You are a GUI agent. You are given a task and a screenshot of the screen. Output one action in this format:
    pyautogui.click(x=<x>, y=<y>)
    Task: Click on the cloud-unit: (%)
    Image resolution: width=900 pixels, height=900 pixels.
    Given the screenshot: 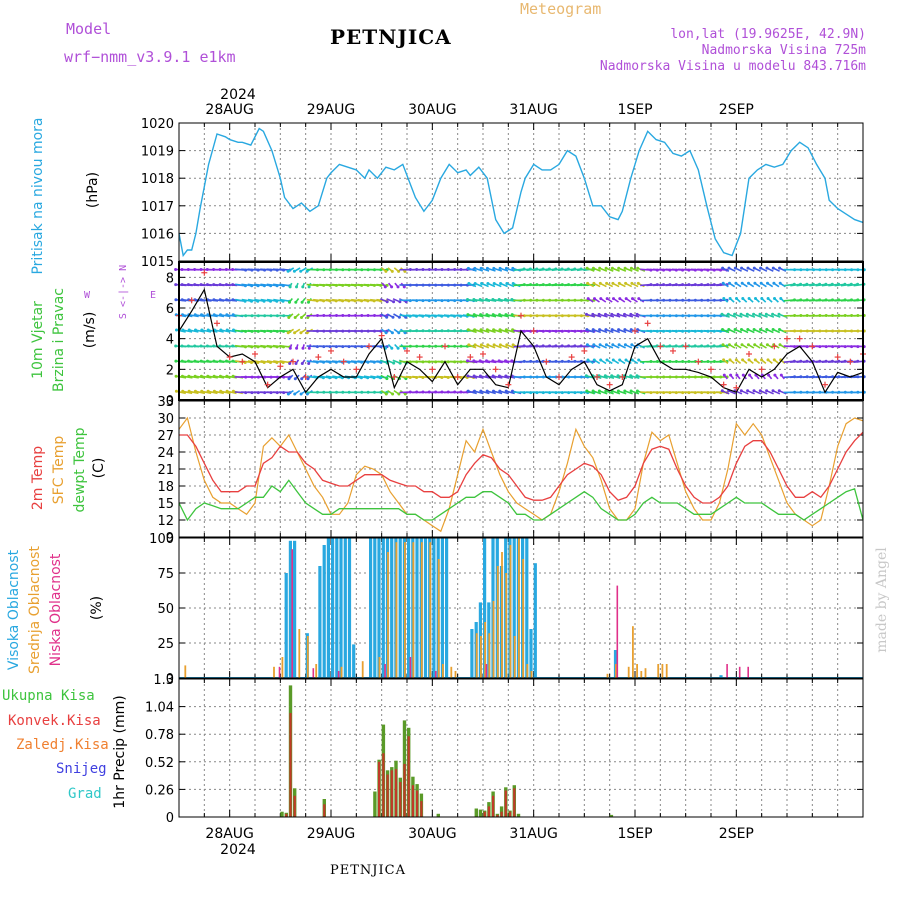 What is the action you would take?
    pyautogui.click(x=97, y=608)
    